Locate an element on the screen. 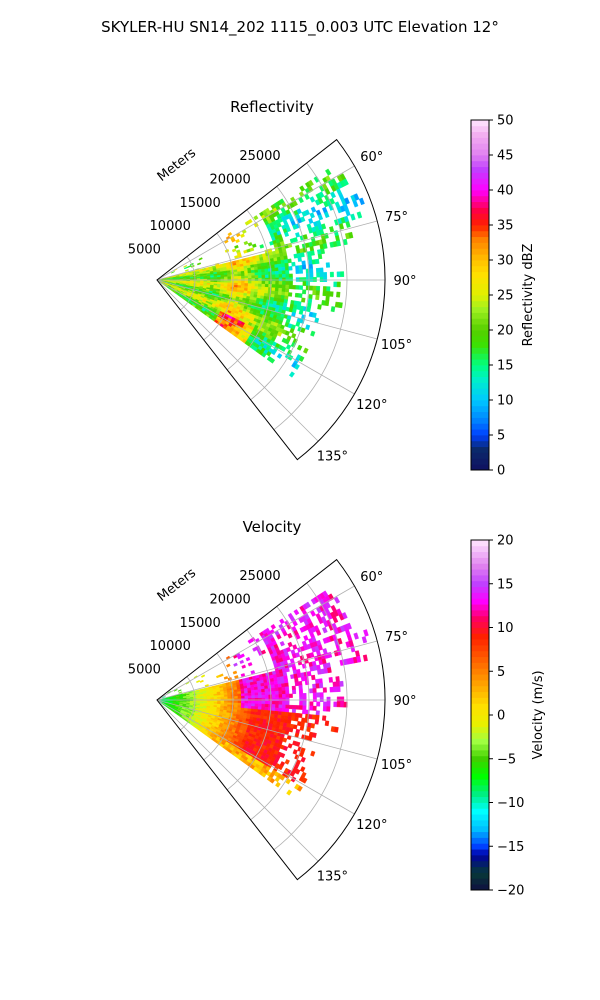 The image size is (600, 1000). velocity-colorbar-label: Velocity (m/s) is located at coordinates (538, 714).